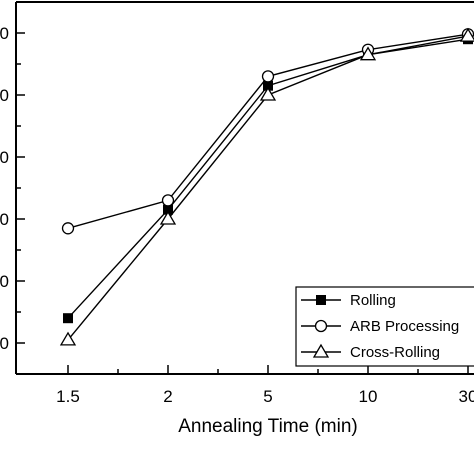 This screenshot has width=474, height=474. I want to click on legend-label: ARB Processing, so click(404, 326).